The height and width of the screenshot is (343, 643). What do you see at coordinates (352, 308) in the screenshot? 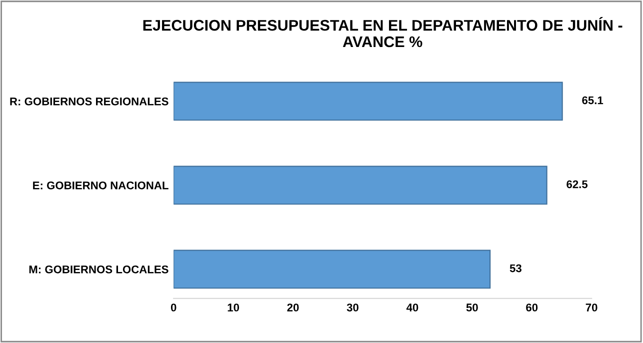
I see `x-tick-label: 30` at bounding box center [352, 308].